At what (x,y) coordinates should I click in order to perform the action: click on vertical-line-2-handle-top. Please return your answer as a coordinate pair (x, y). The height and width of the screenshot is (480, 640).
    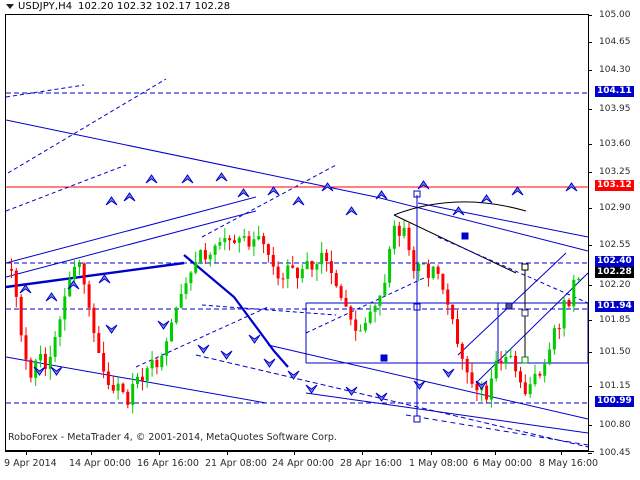
    Looking at the image, I should click on (525, 267).